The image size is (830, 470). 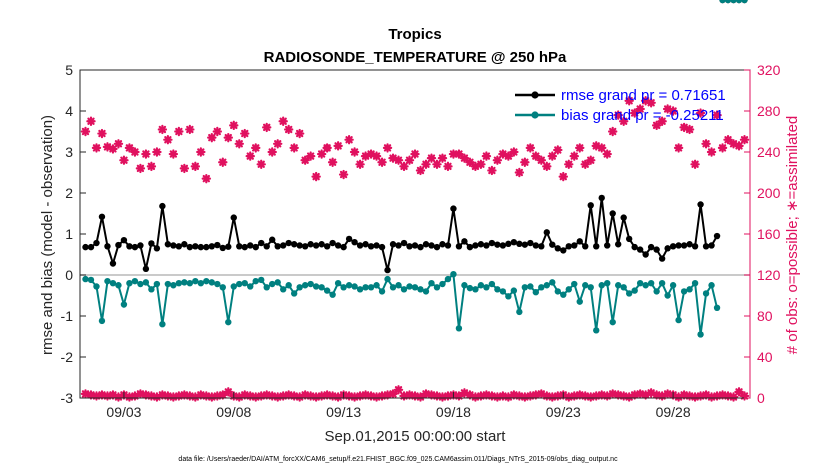 I want to click on y-tick-label-right: 80, so click(x=765, y=316).